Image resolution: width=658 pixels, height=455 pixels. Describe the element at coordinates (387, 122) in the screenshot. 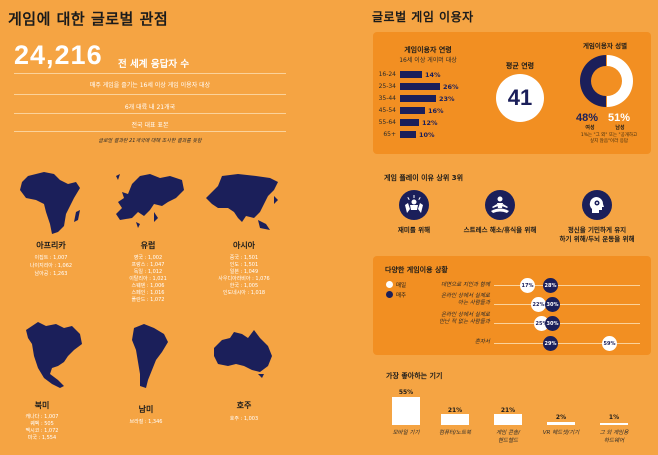

I see `age-label: 55-64` at that location.